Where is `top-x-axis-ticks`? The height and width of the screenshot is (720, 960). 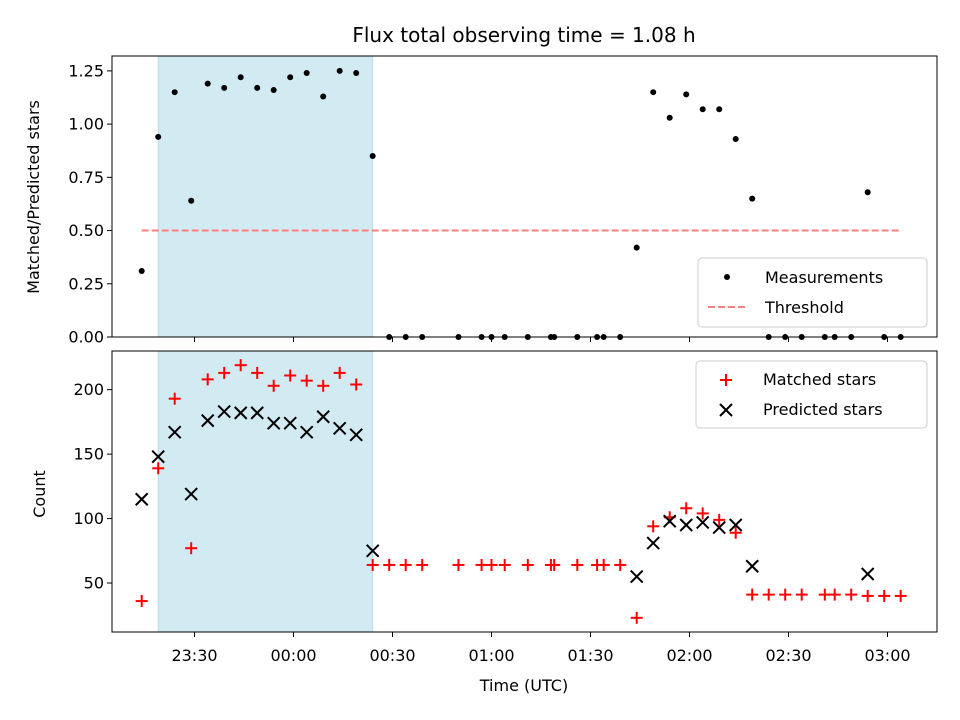 top-x-axis-ticks is located at coordinates (541, 339).